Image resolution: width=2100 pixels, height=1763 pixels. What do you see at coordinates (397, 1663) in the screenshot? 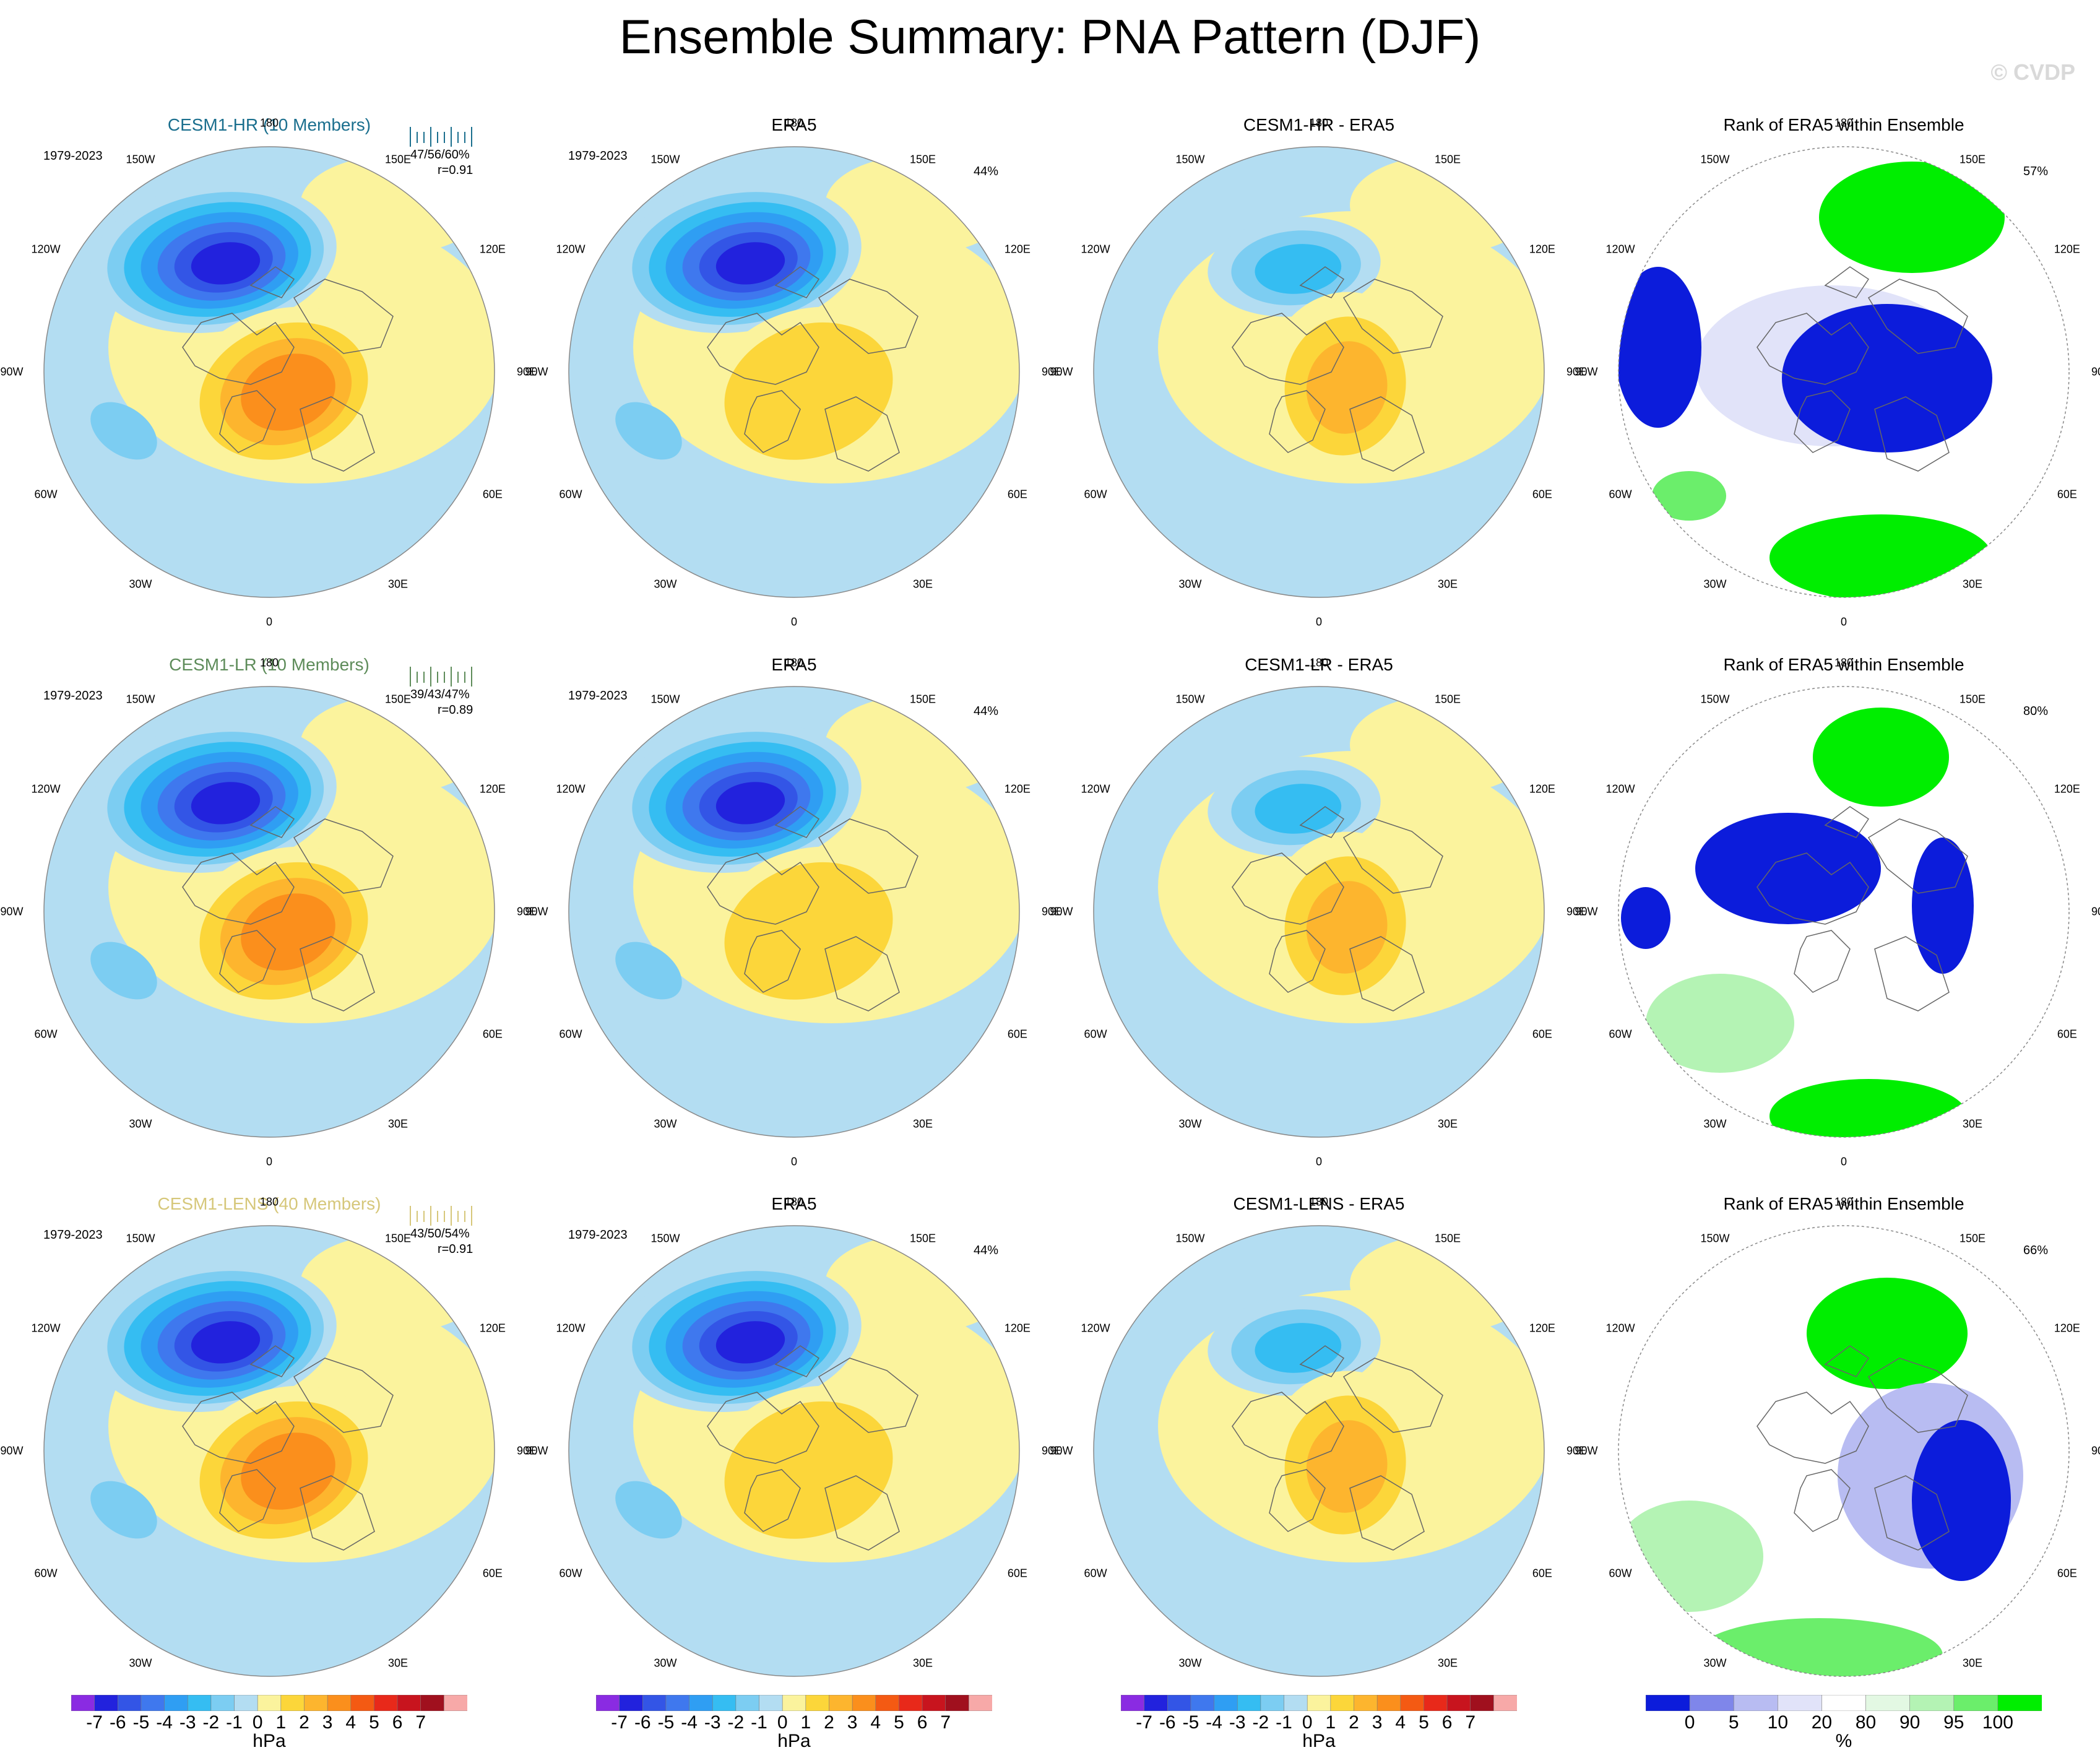
I see `row3-col1-lon-e30: 30E` at bounding box center [397, 1663].